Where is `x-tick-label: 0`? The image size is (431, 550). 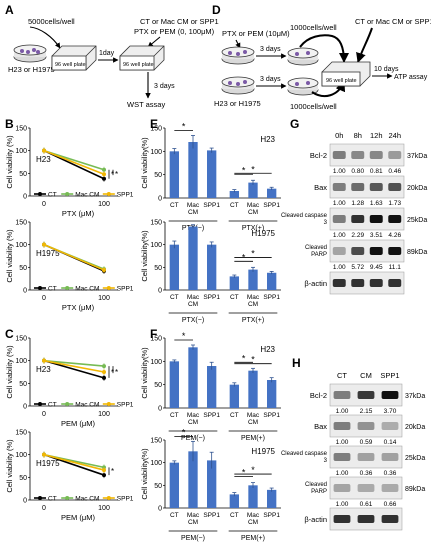 x-tick-label: 0 is located at coordinates (44, 298).